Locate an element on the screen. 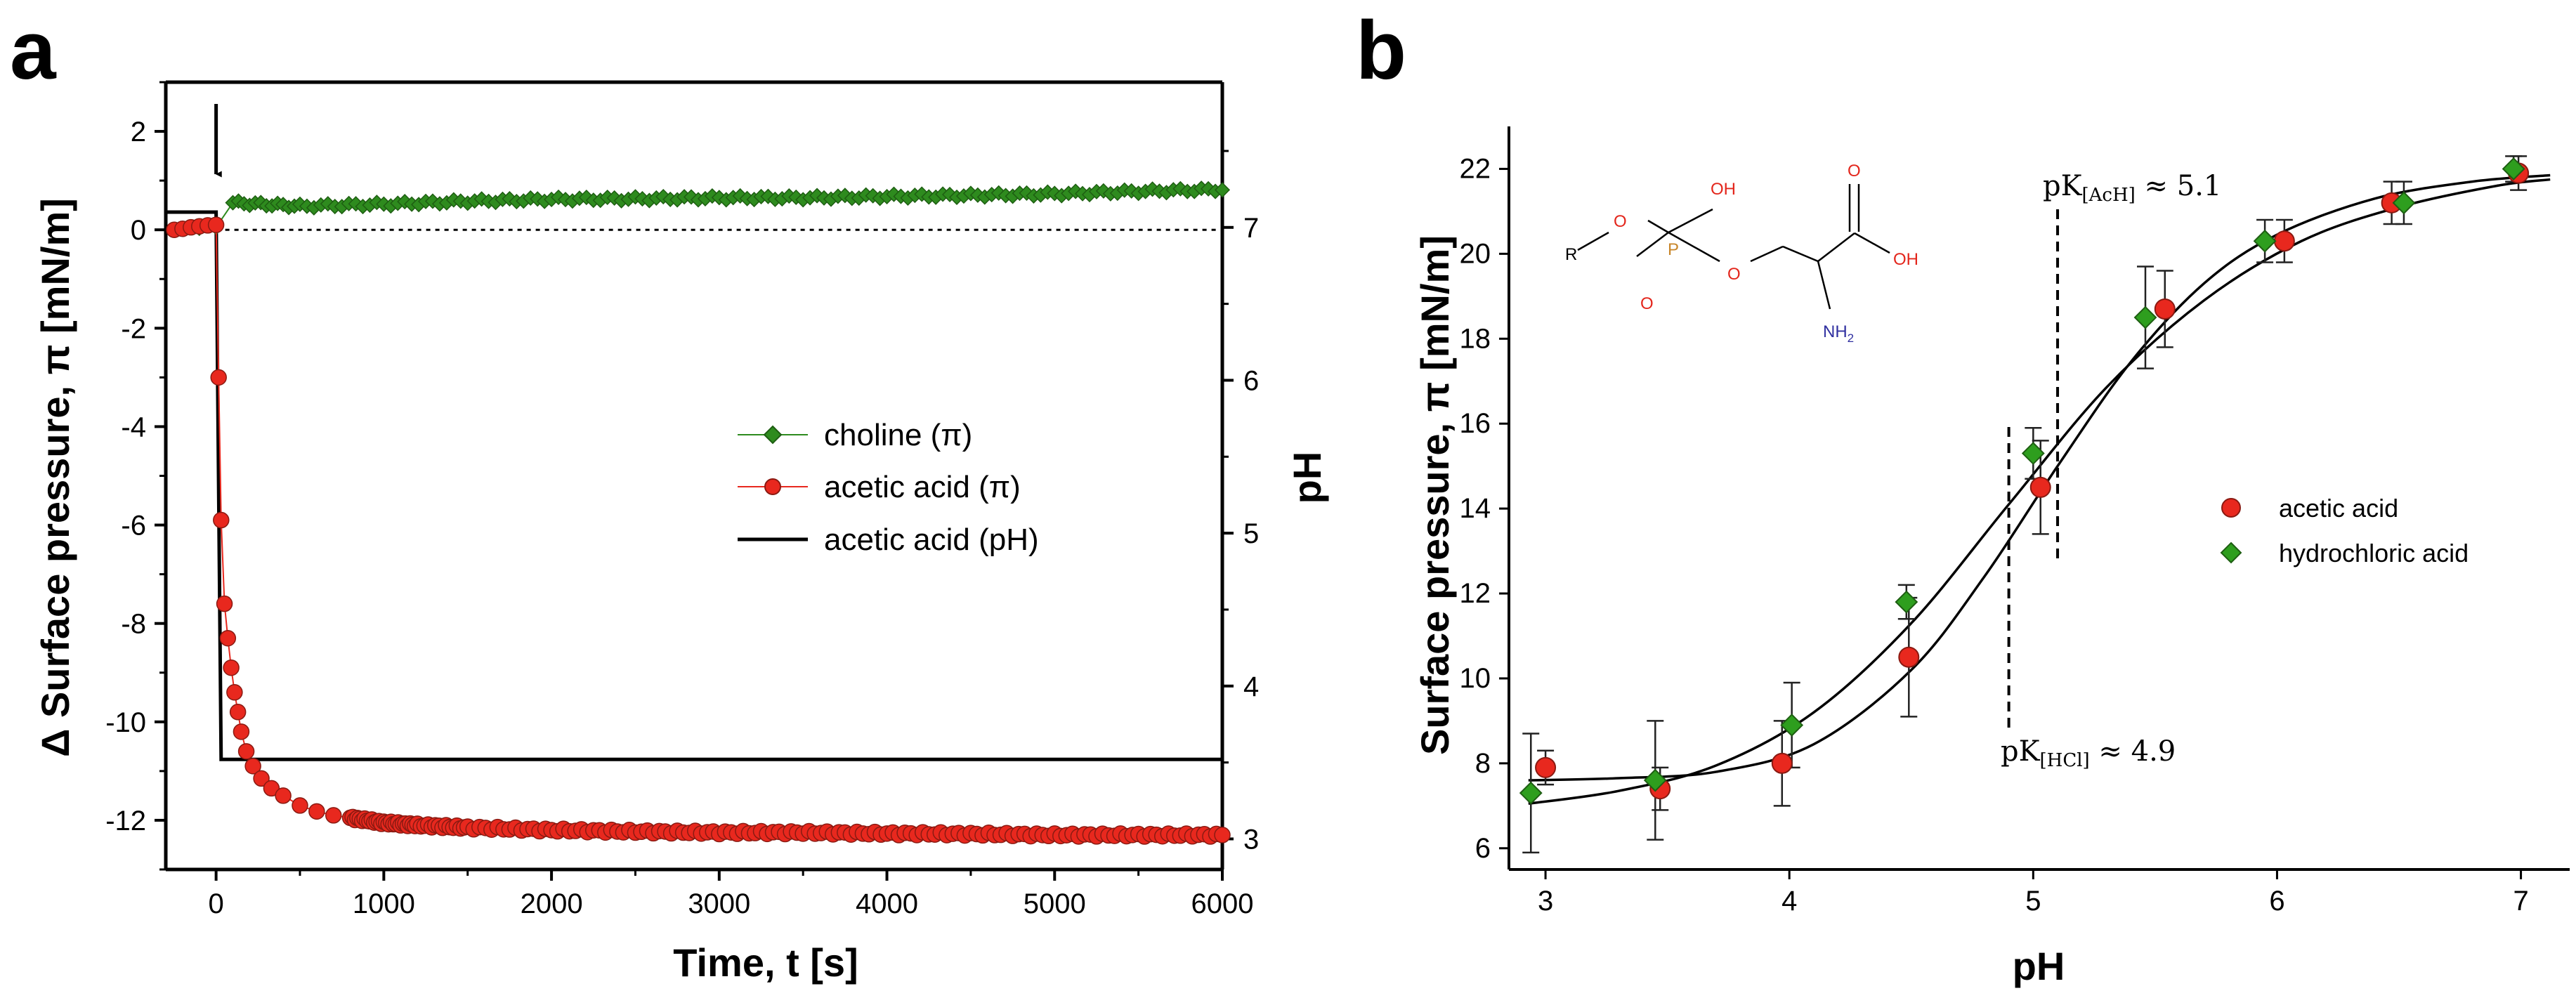  x-ticks: 3 4 5 6 7 is located at coordinates (2034, 893).